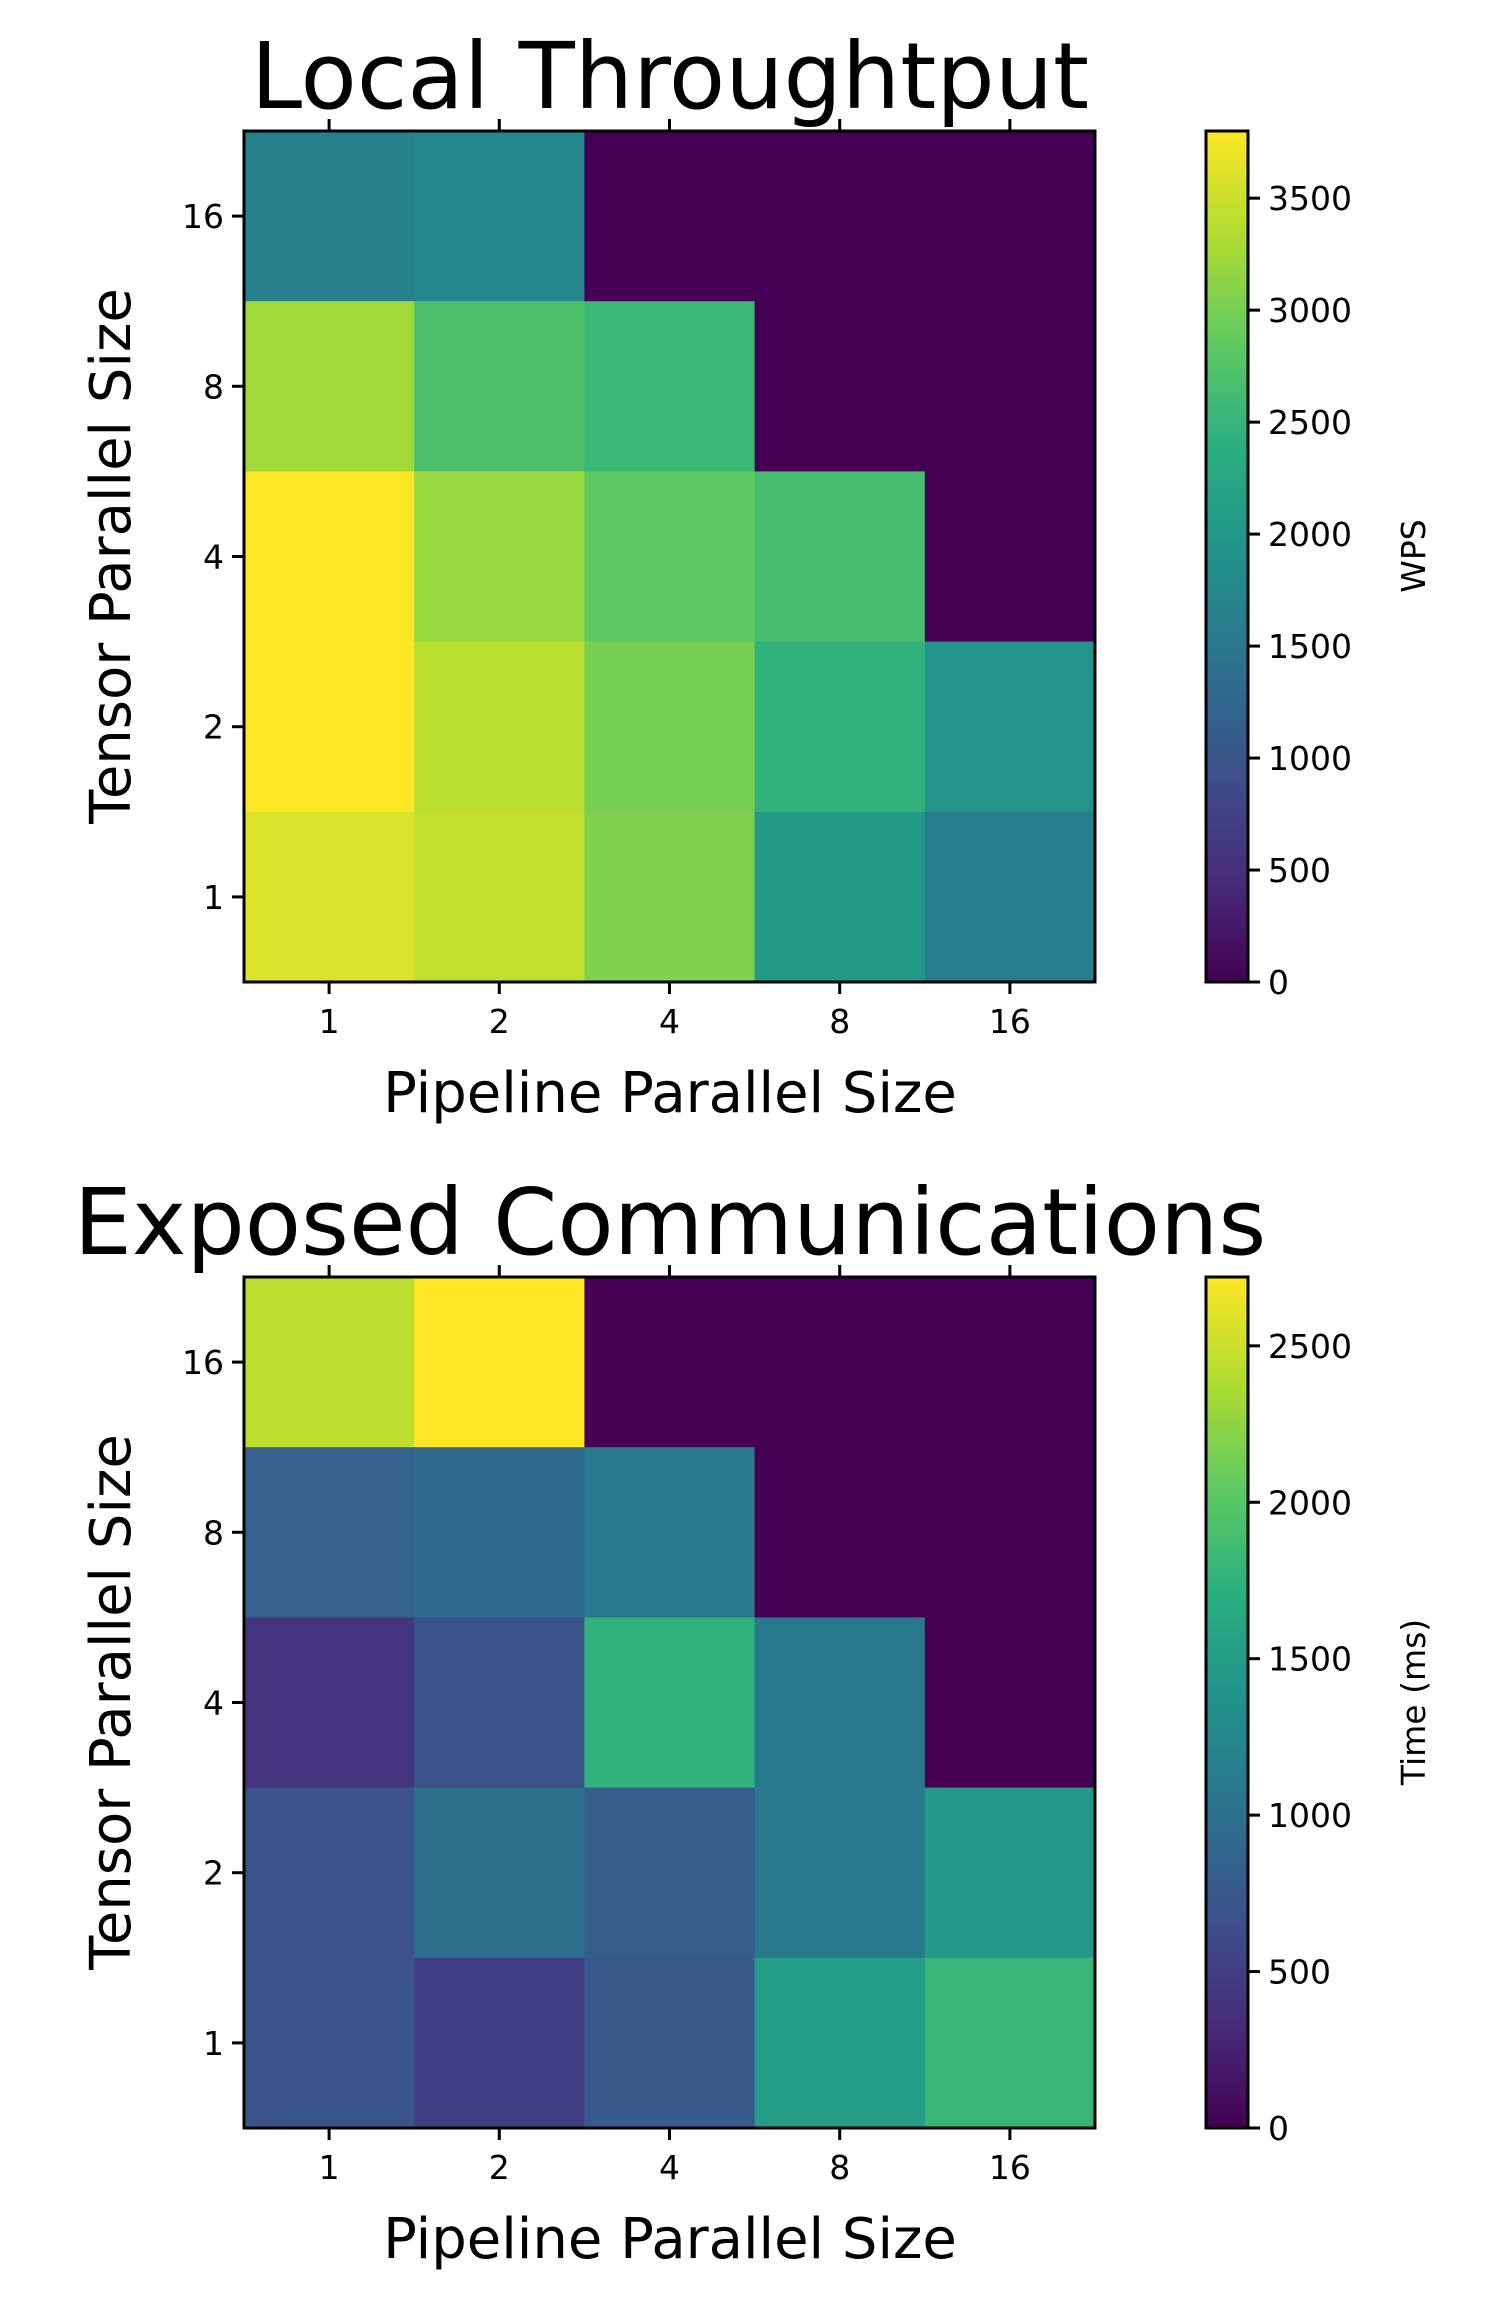 Image resolution: width=1496 pixels, height=2311 pixels. What do you see at coordinates (111, 1702) in the screenshot?
I see `y-axis-label-2: Tensor Parallel Size` at bounding box center [111, 1702].